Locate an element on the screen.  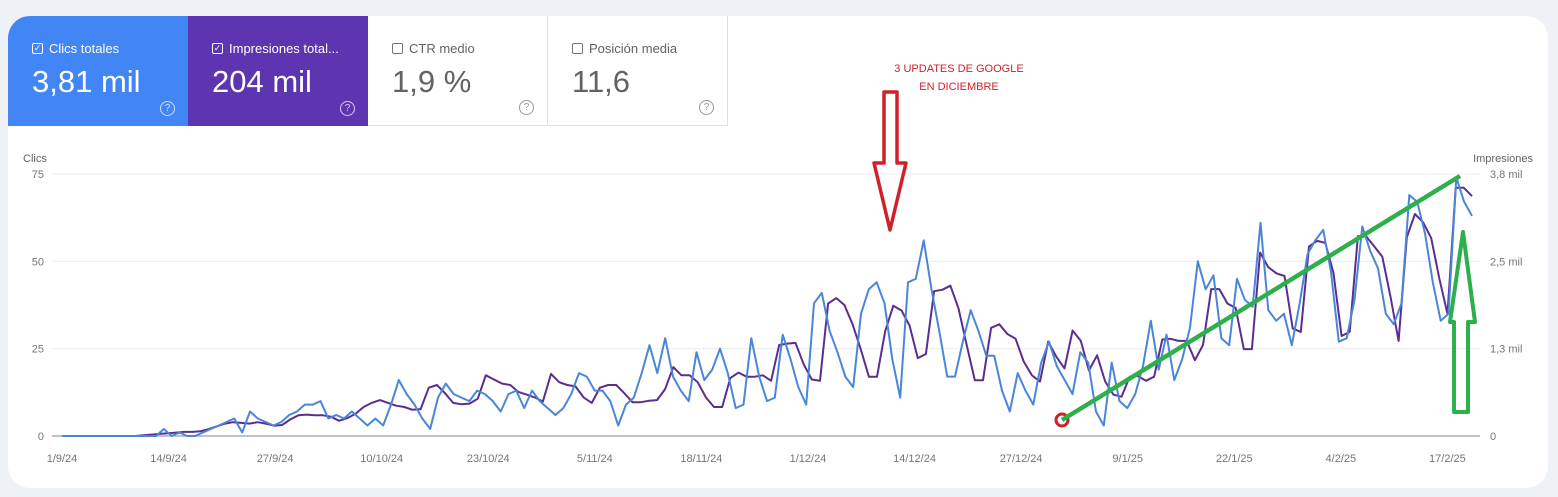
y-tick-right: 3,8 mil is located at coordinates (1506, 175).